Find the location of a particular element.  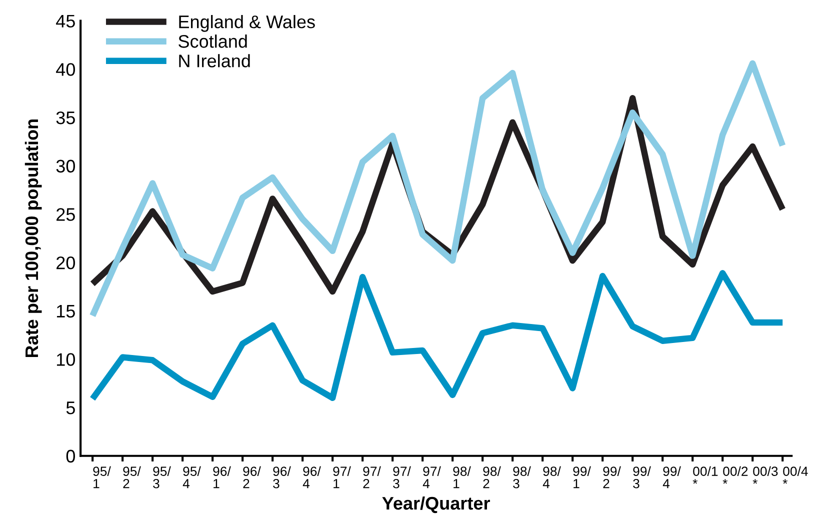

x-tick-label: 98/ 3 is located at coordinates (522, 477).